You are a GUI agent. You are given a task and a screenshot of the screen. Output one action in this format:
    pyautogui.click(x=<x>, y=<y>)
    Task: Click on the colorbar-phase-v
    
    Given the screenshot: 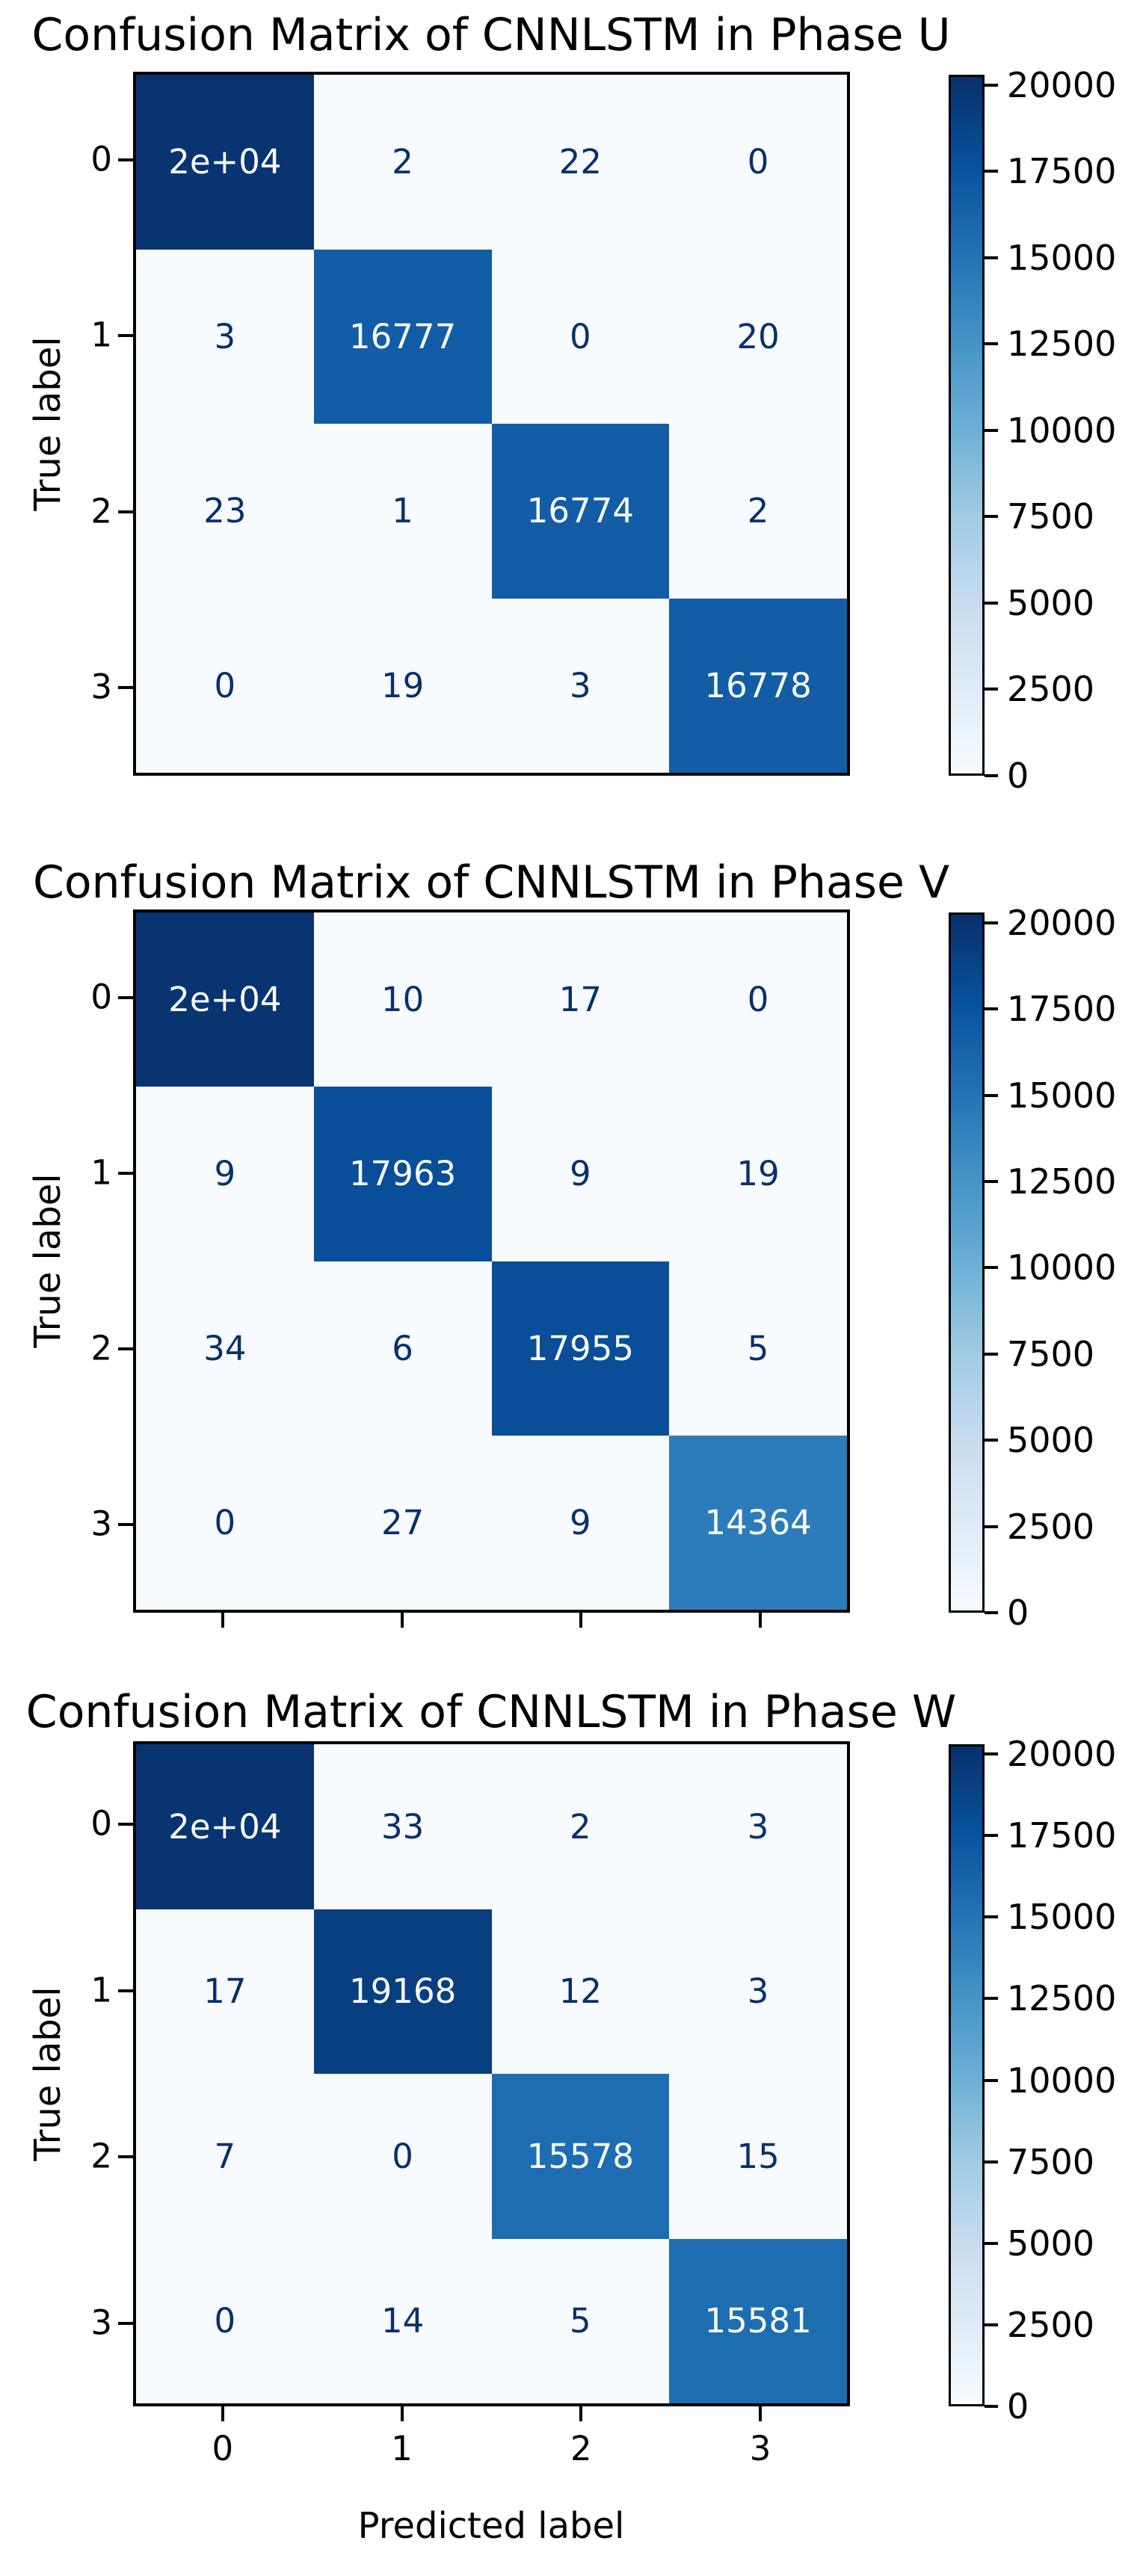 What is the action you would take?
    pyautogui.click(x=967, y=1263)
    